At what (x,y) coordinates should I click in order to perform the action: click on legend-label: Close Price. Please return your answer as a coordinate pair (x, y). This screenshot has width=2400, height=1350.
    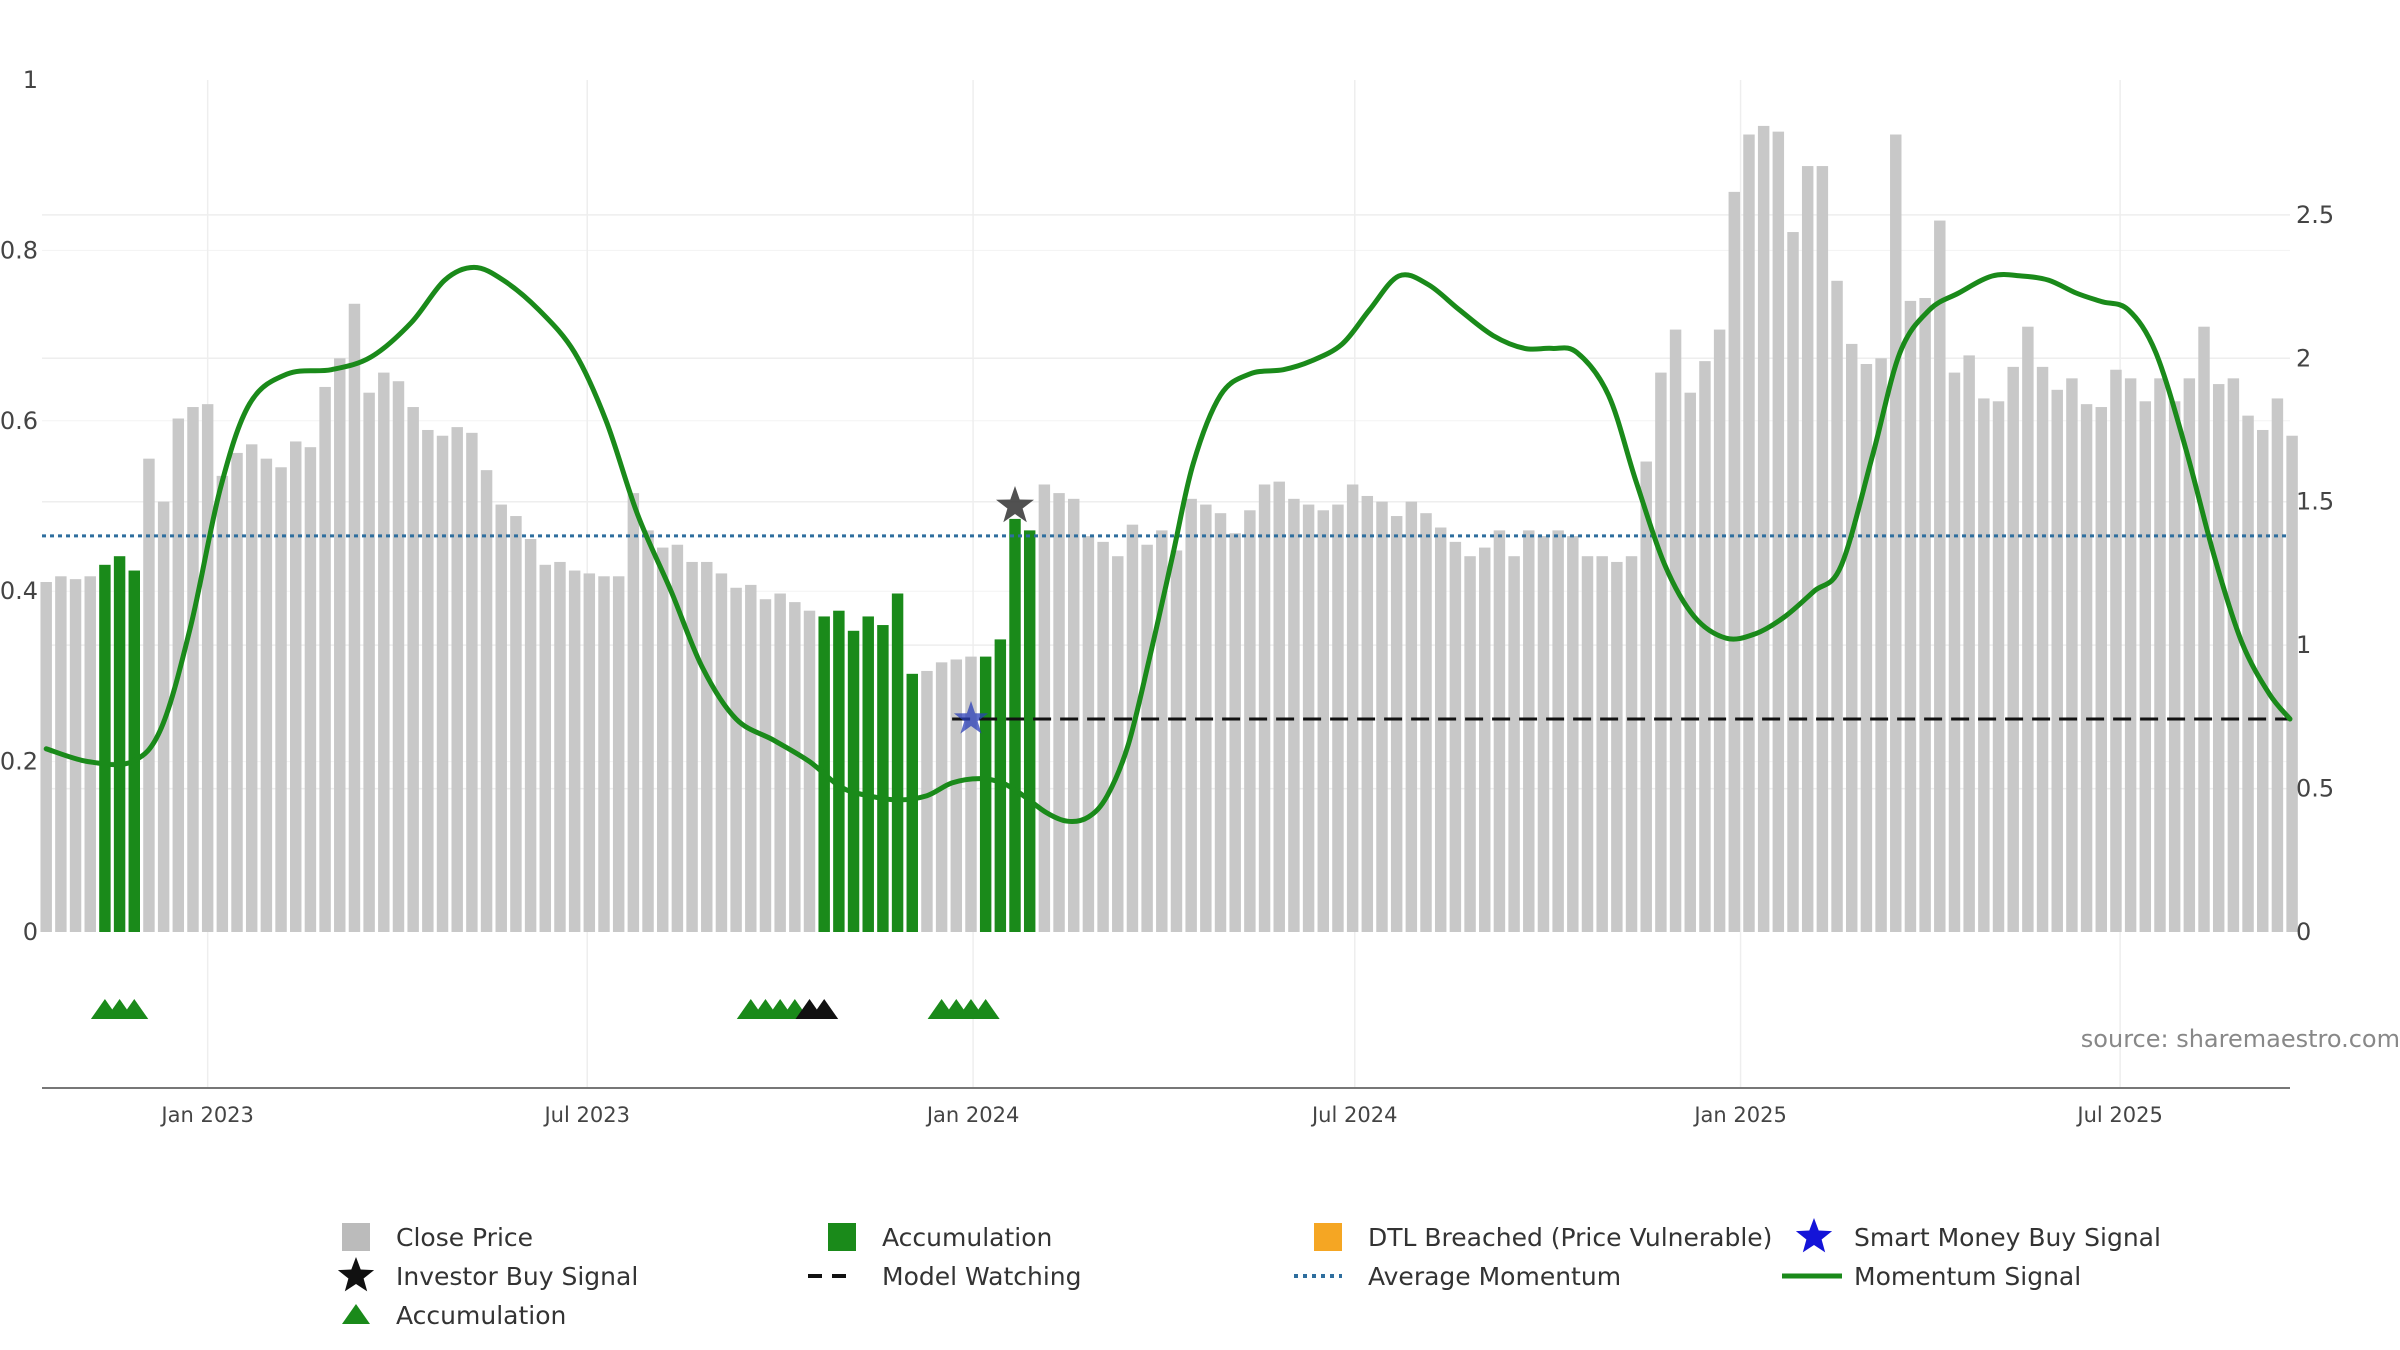
    Looking at the image, I should click on (464, 1237).